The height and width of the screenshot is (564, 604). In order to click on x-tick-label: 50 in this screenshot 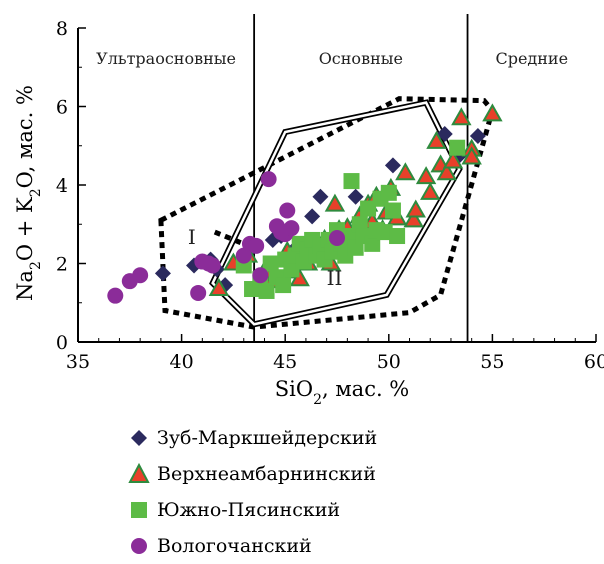, I will do `click(389, 362)`.